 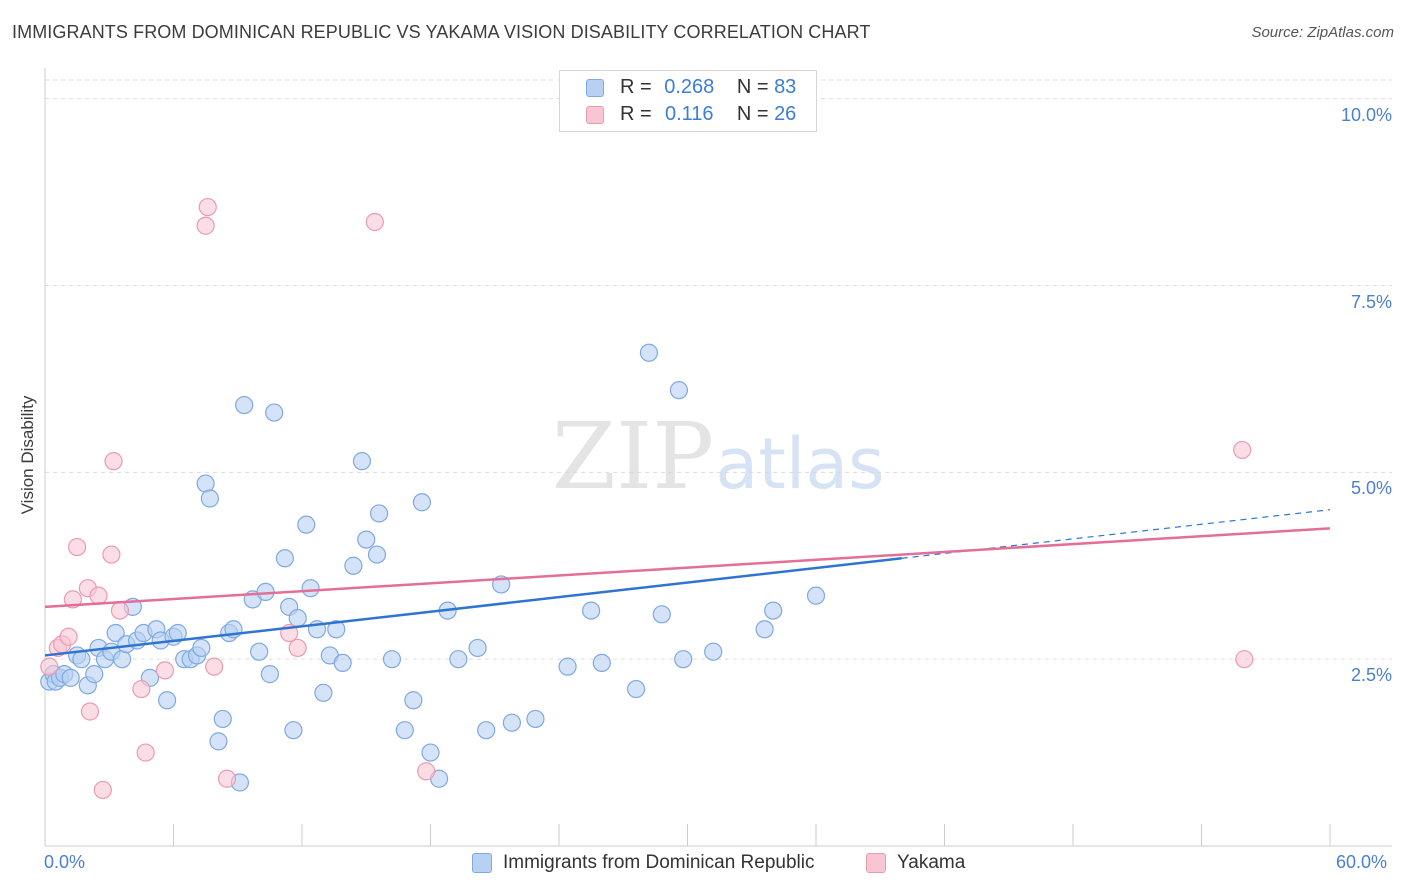 I want to click on legend-row-blue-text: R = 0.268 N = 83, so click(x=708, y=87).